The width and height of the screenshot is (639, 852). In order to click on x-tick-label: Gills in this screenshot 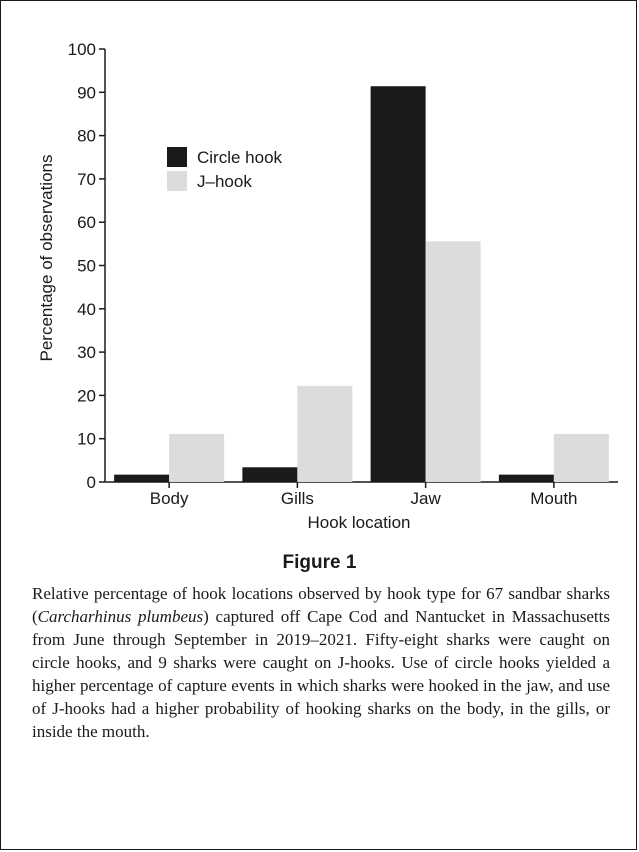, I will do `click(297, 498)`.